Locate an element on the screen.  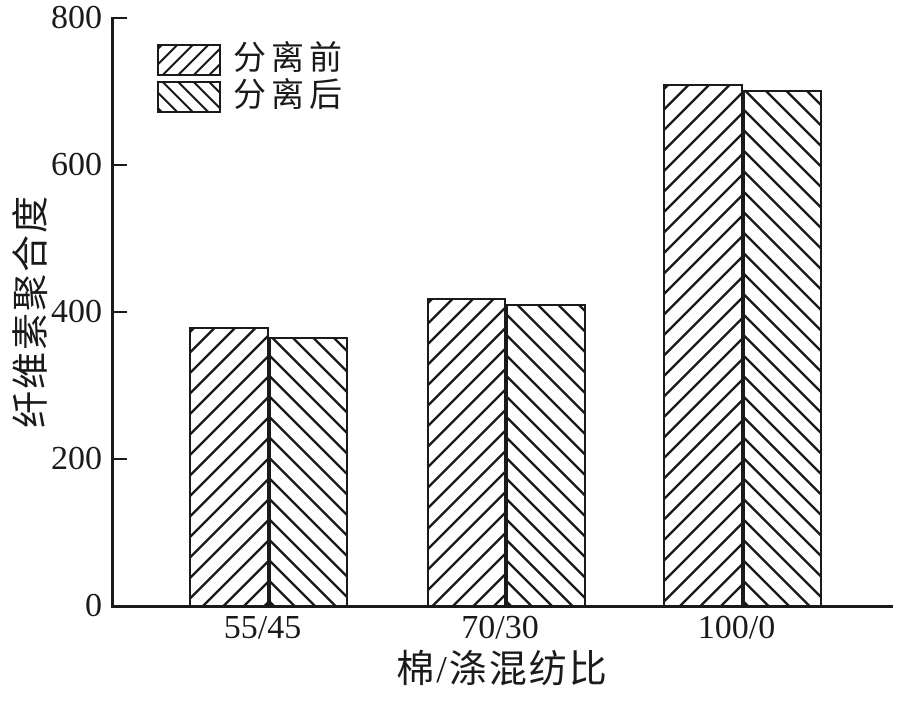
legend: 分离前 分离后 is located at coordinates (252, 78).